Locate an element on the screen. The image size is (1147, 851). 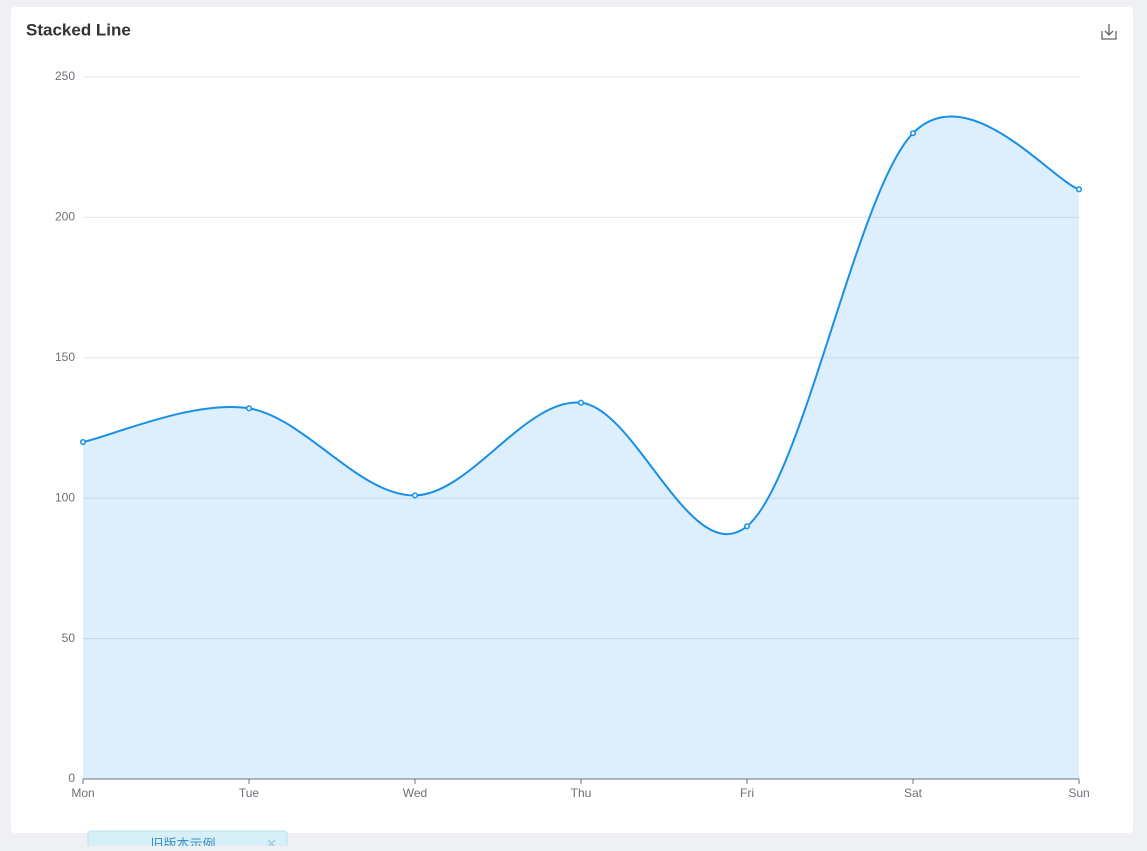
y-tick-label: 150 is located at coordinates (65, 357).